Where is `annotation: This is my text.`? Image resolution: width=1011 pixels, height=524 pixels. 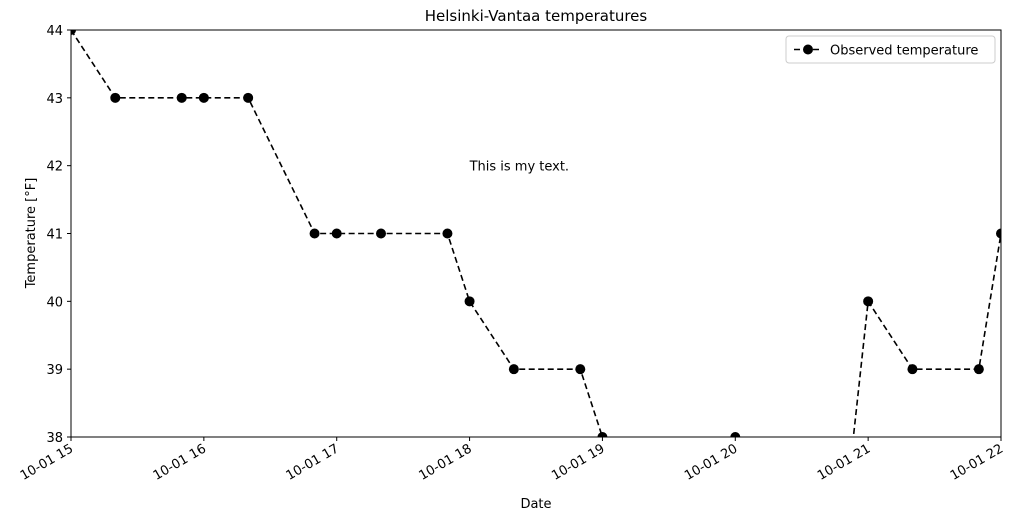
annotation: This is my text. is located at coordinates (519, 167).